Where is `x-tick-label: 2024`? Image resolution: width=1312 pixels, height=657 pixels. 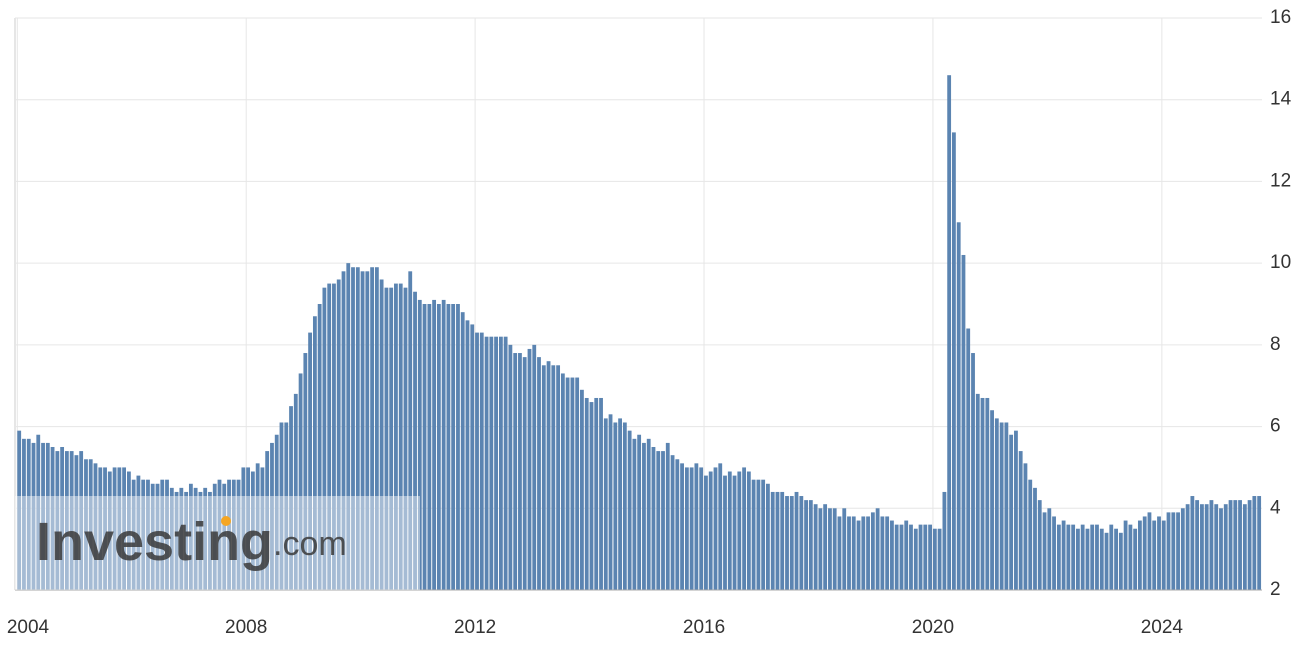
x-tick-label: 2024 is located at coordinates (1162, 627).